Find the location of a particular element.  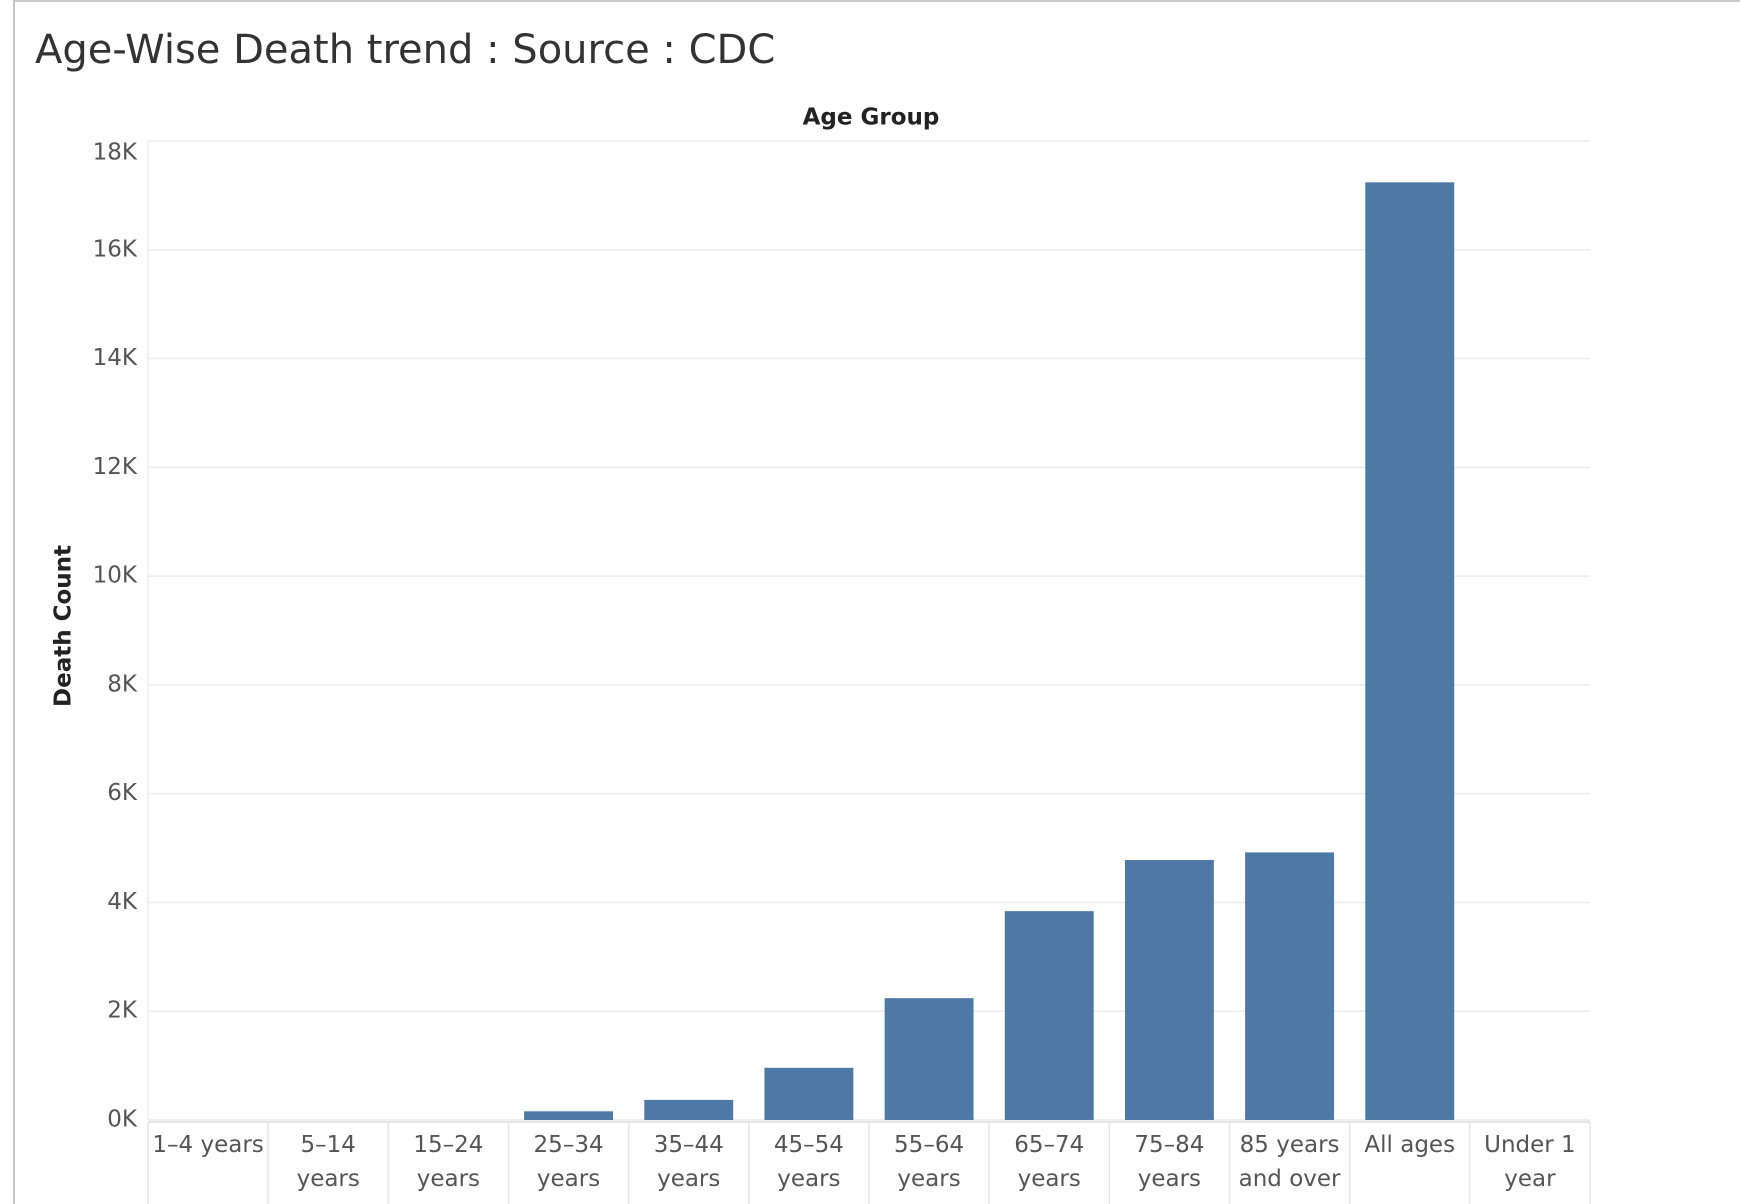

y-tick-label: 14K is located at coordinates (115, 358).